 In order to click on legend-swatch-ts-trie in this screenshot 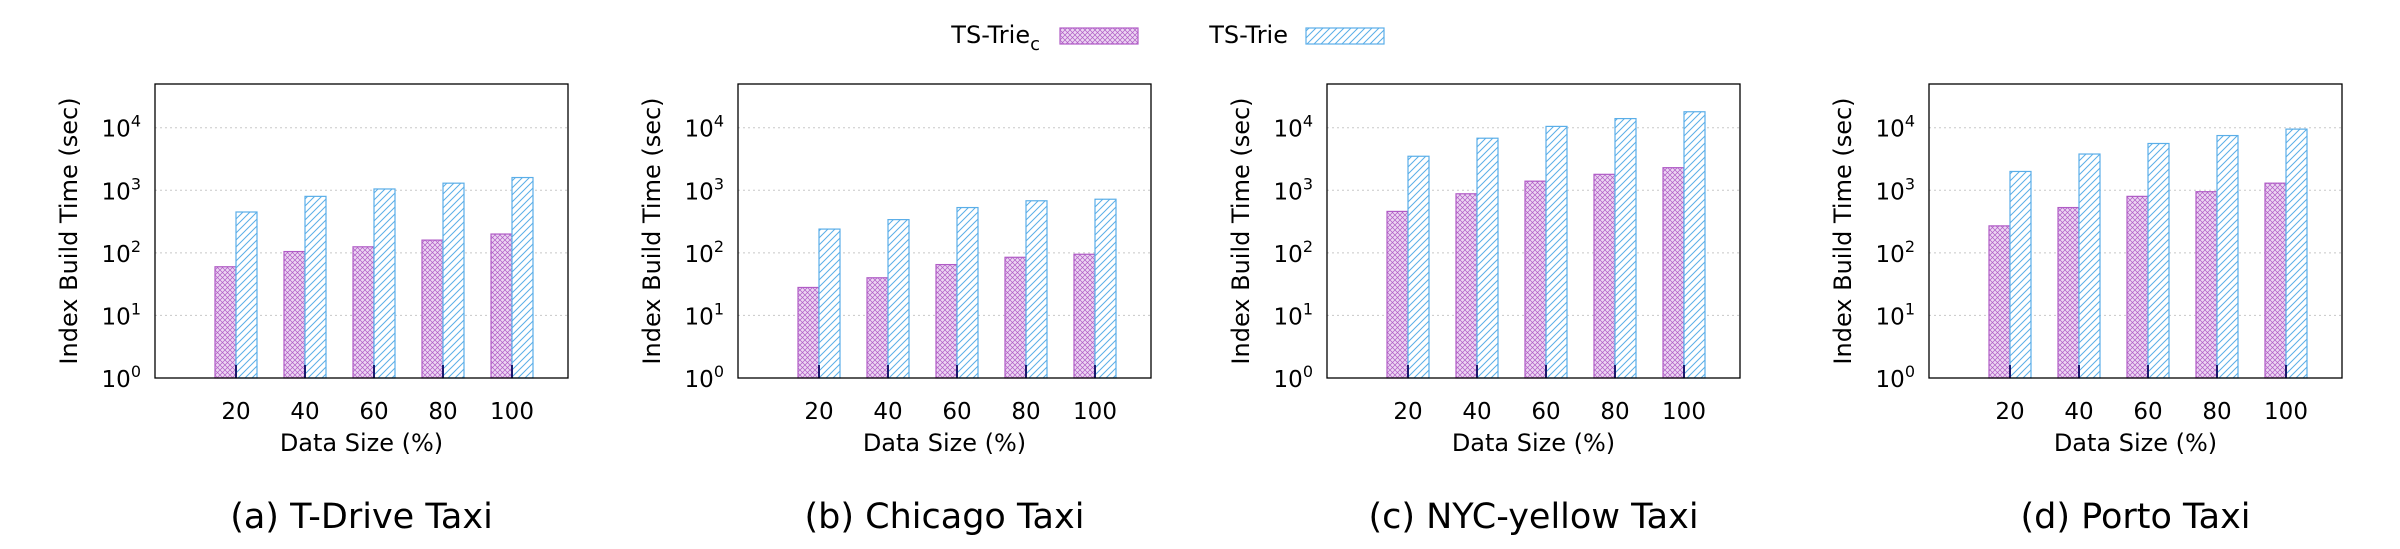, I will do `click(1345, 36)`.